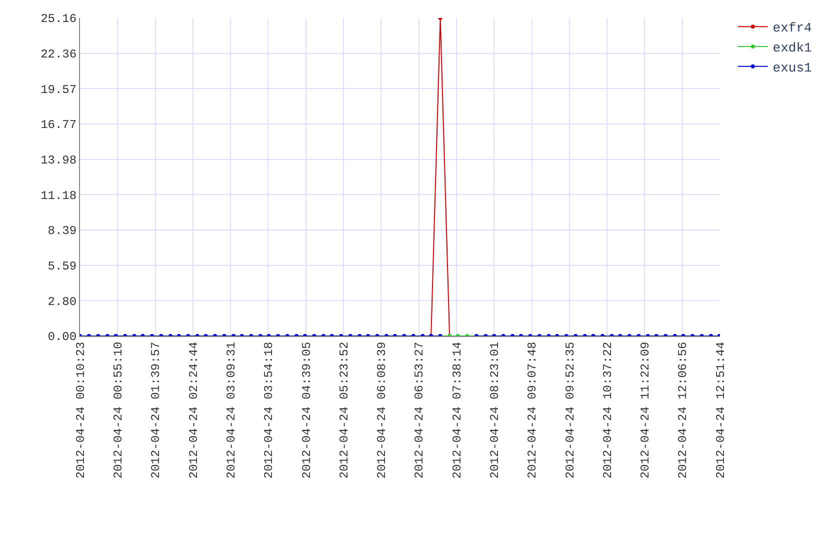 The height and width of the screenshot is (560, 840). What do you see at coordinates (156, 410) in the screenshot?
I see `x-tick-label: 2012-04-24 01:39:57` at bounding box center [156, 410].